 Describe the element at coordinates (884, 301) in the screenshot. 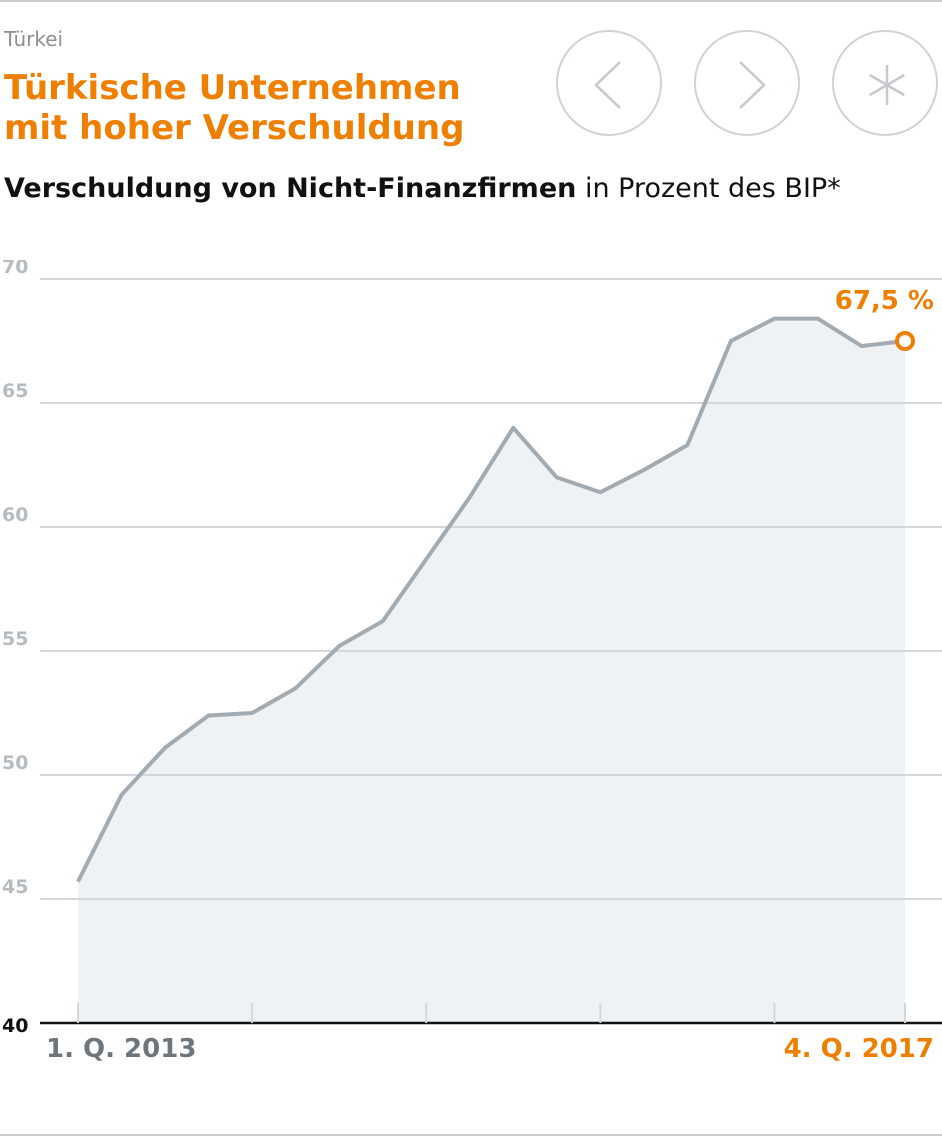

I see `end-value-label: 67,5 %` at that location.